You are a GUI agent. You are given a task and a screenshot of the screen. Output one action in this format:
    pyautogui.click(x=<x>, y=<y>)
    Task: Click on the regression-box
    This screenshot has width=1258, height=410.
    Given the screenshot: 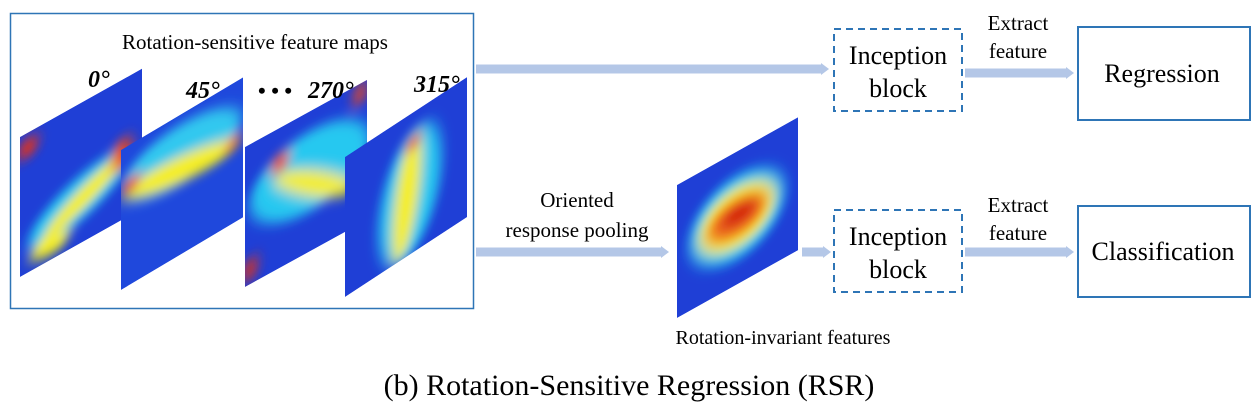 What is the action you would take?
    pyautogui.click(x=1164, y=73)
    